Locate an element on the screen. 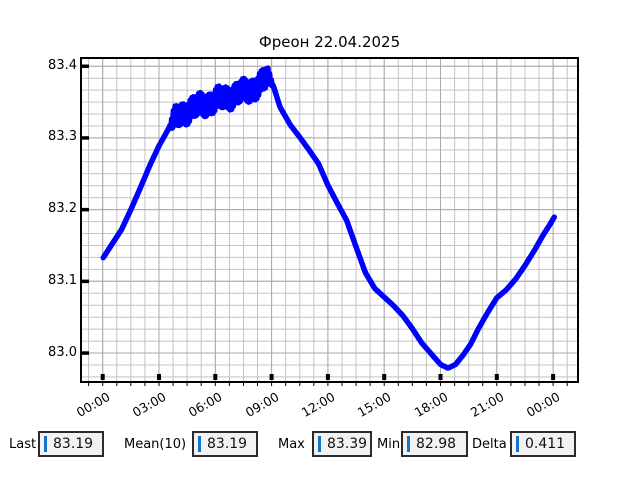 This screenshot has height=480, width=640. y-tick-label-83.1: 83.1 is located at coordinates (62, 280).